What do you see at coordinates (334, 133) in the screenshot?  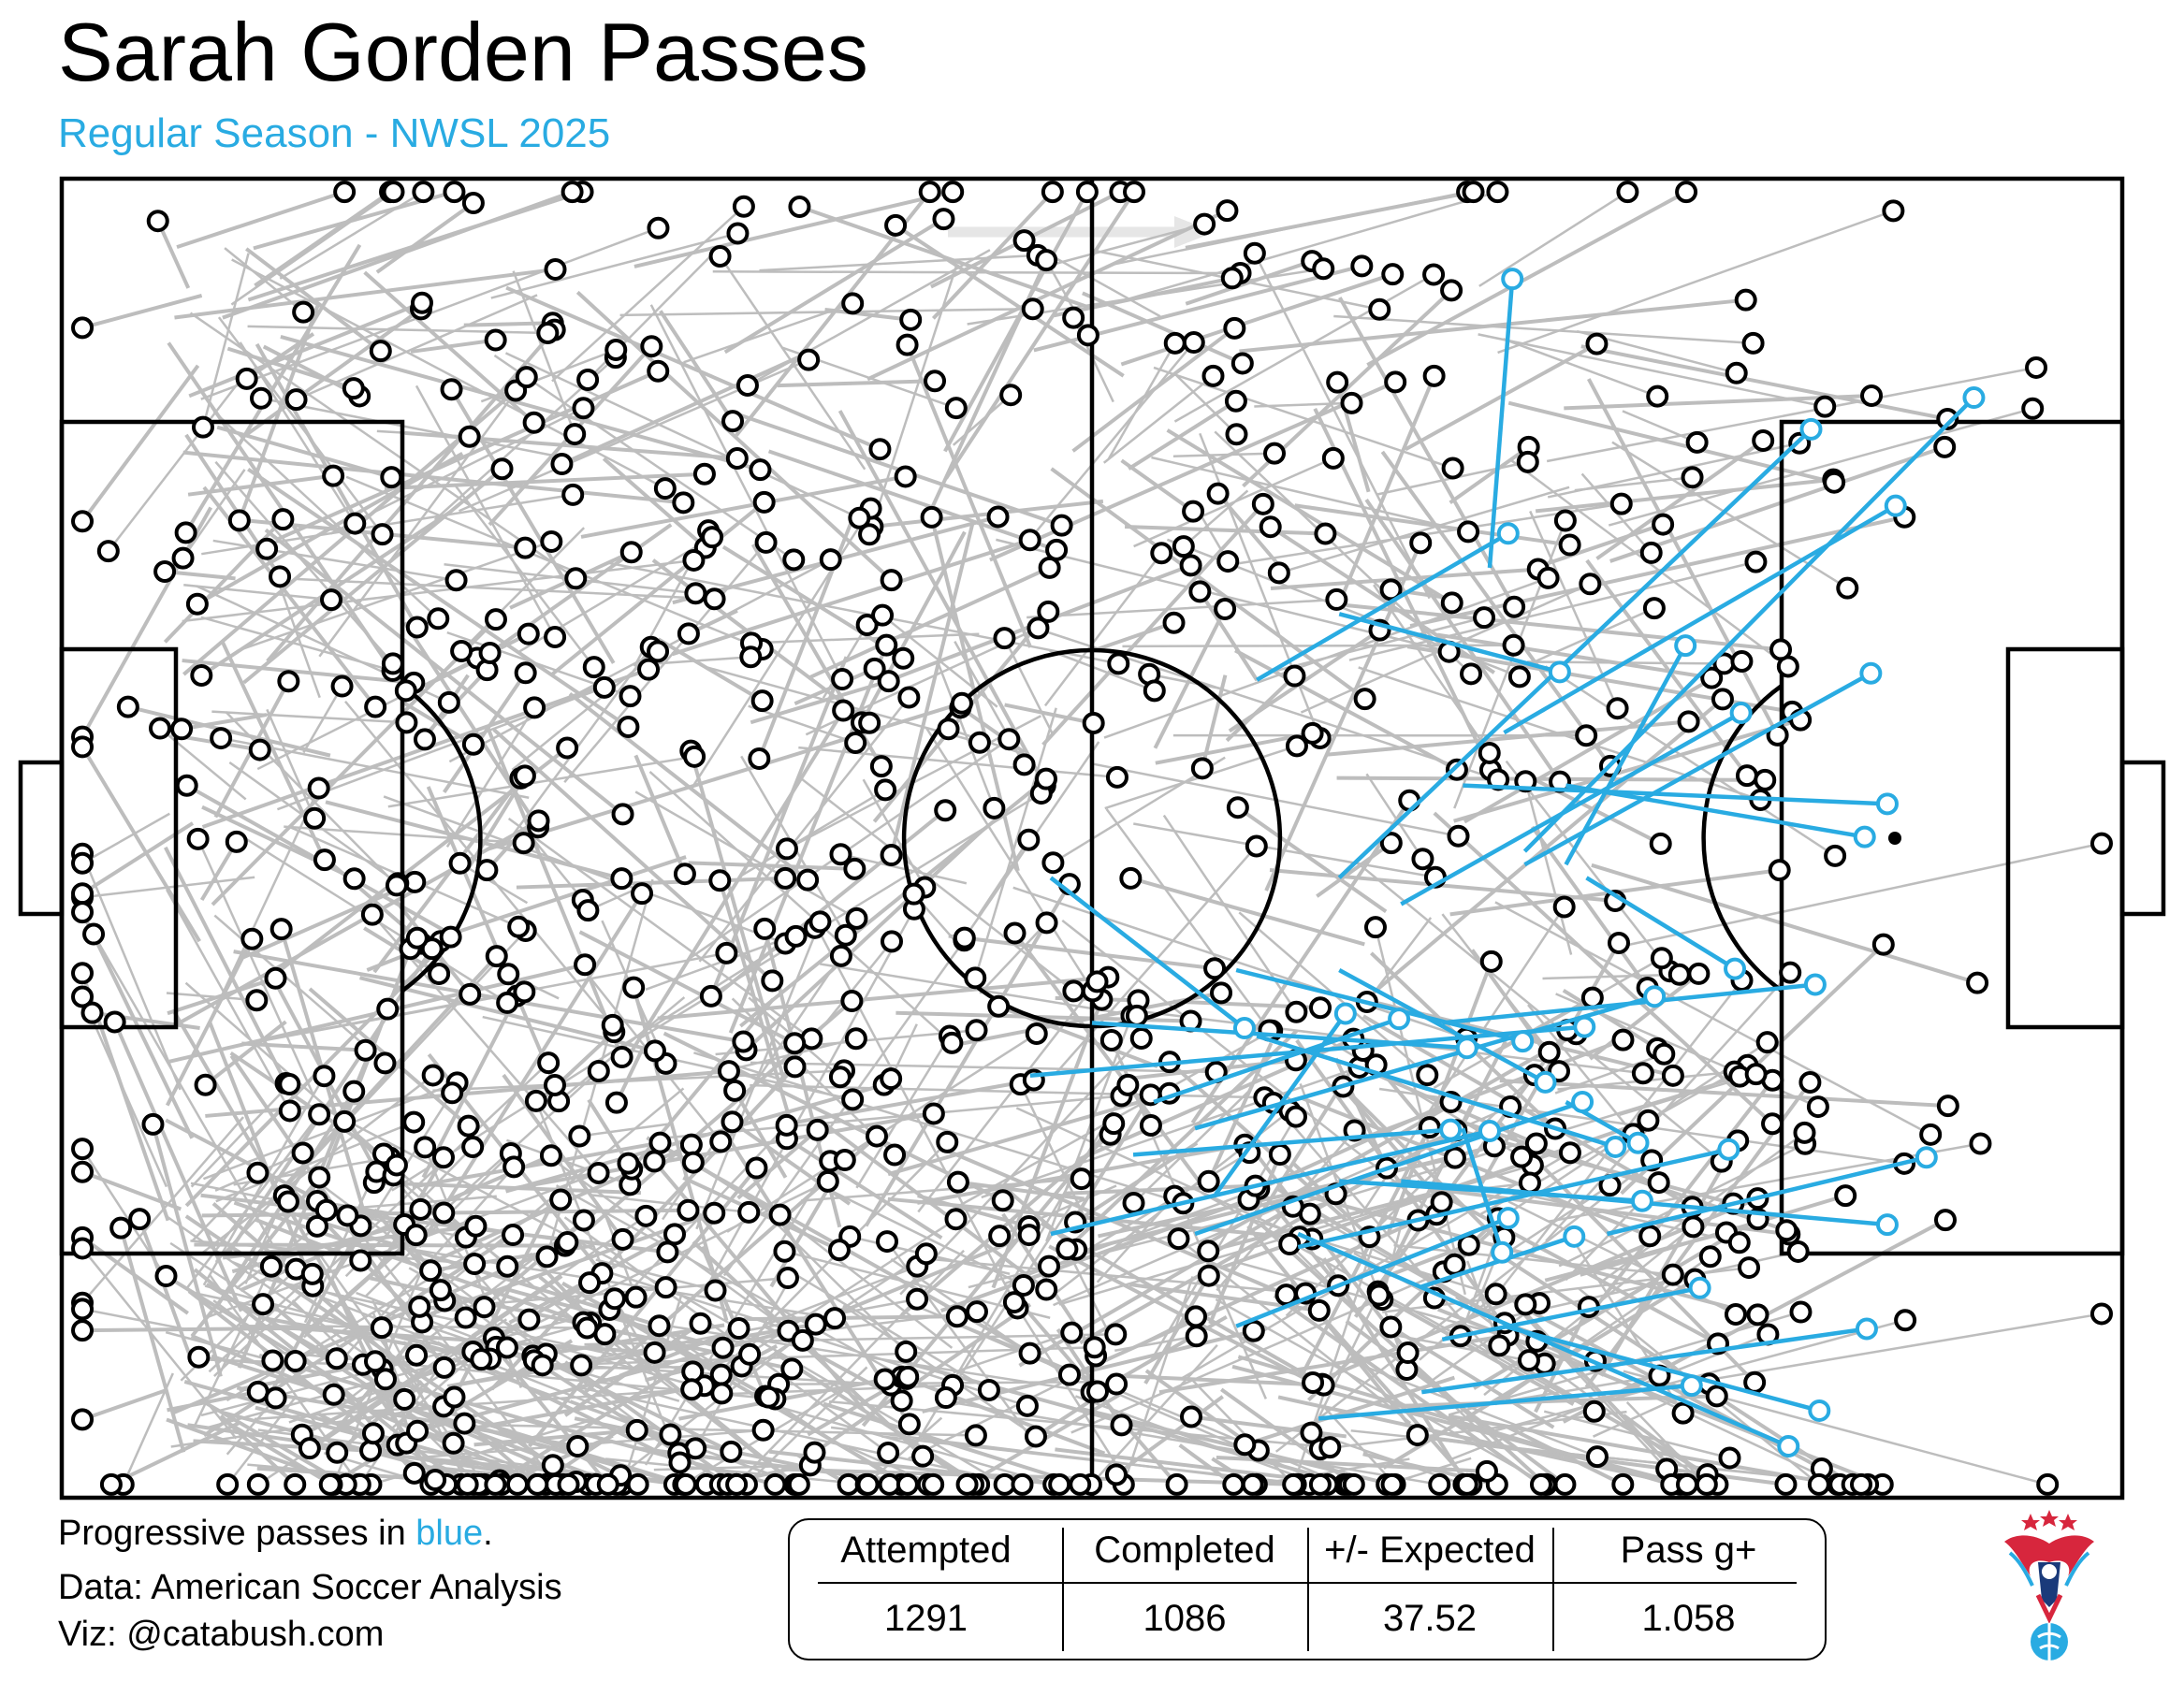 I see `chart-subtitle: Regular Season - NWSL 2025` at bounding box center [334, 133].